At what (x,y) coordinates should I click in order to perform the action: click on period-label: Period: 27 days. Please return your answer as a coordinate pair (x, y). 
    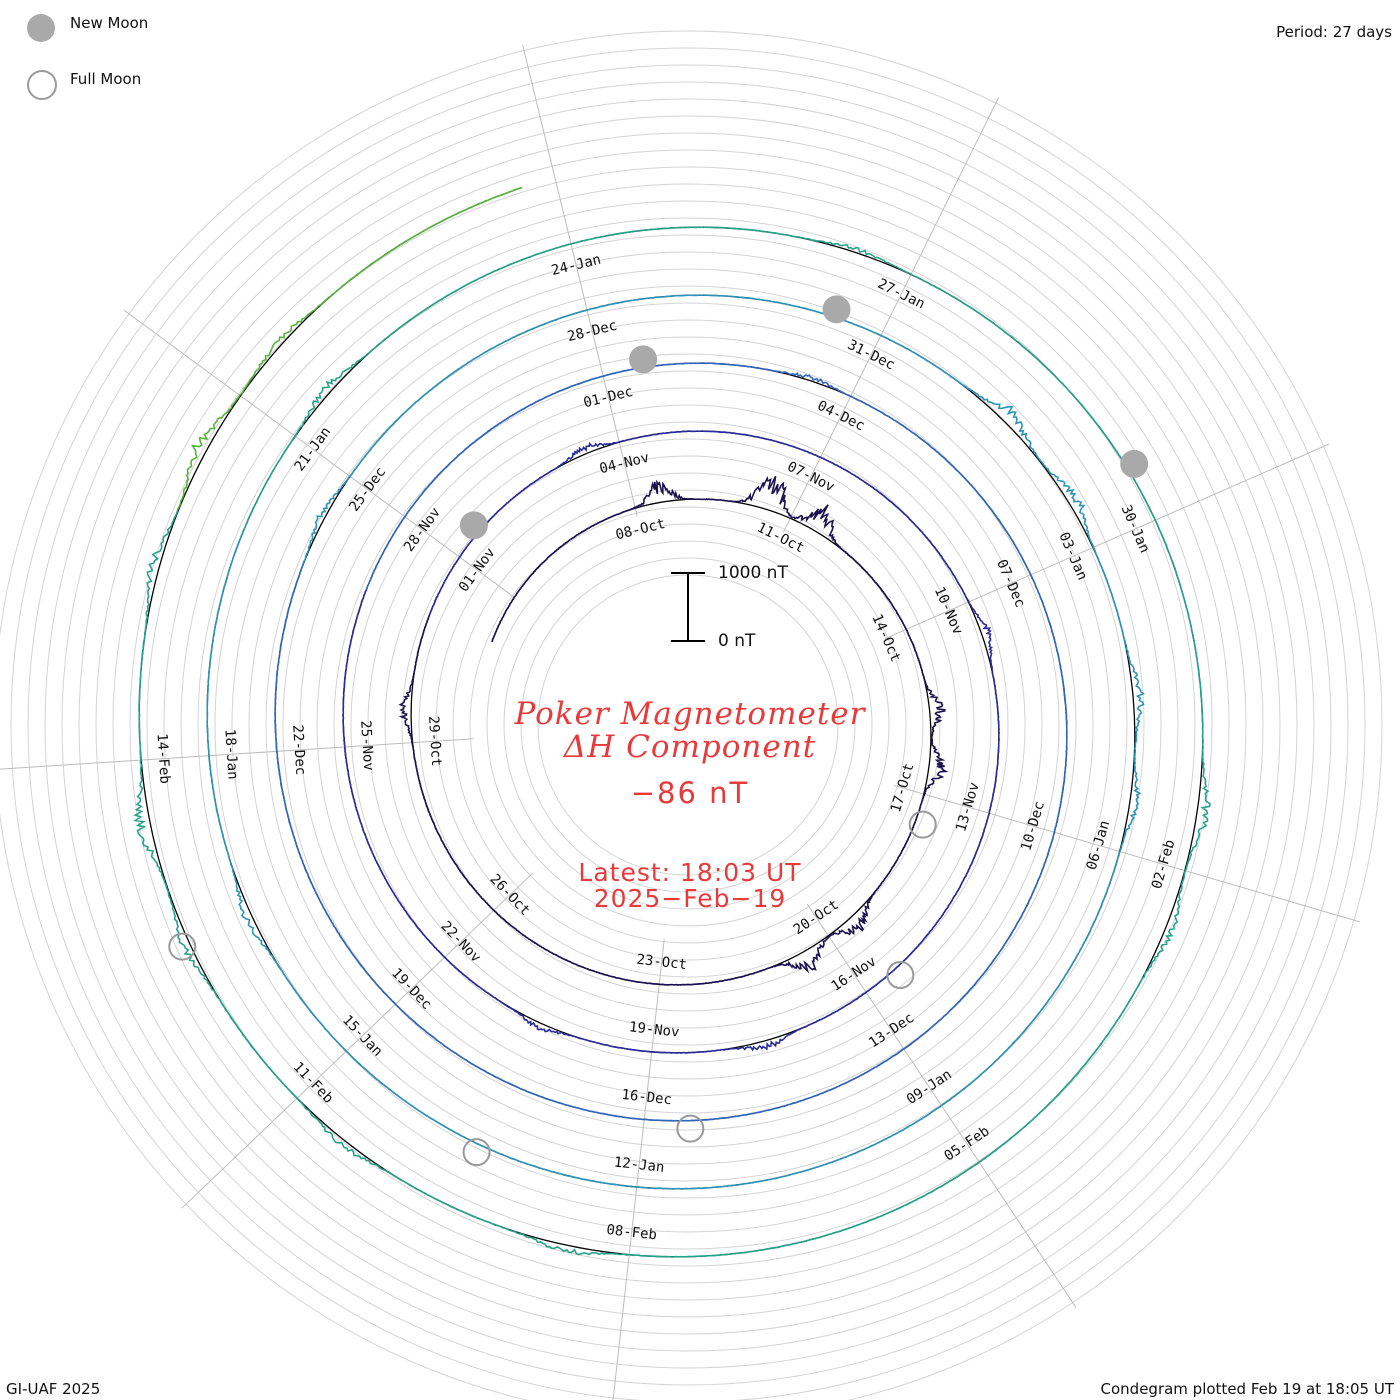
    Looking at the image, I should click on (1334, 32).